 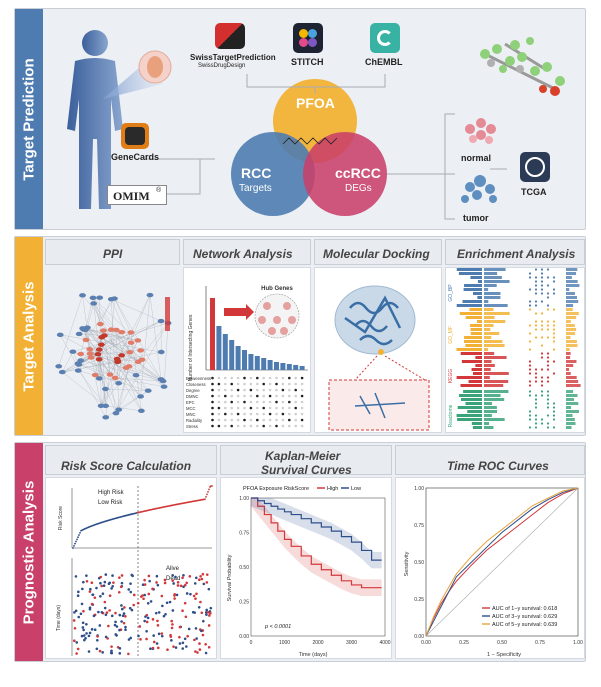 What do you see at coordinates (307, 62) in the screenshot?
I see `stitch-label: STITCH` at bounding box center [307, 62].